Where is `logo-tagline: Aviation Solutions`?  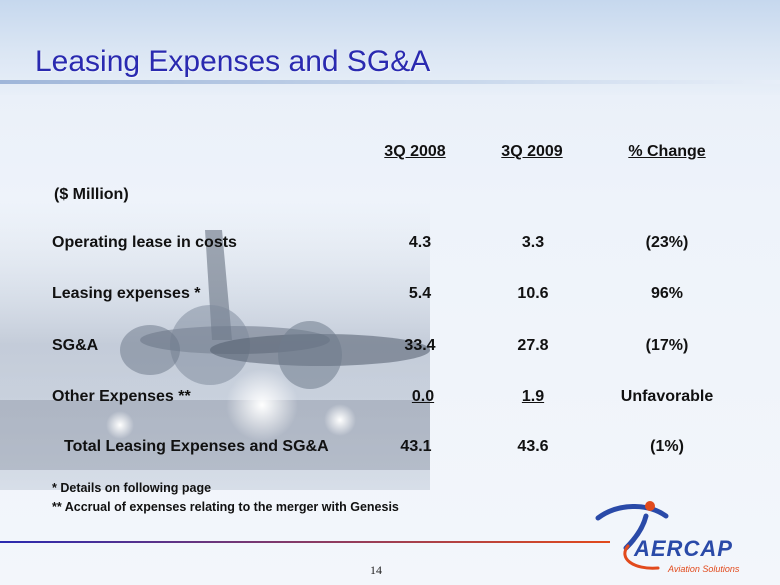
logo-tagline: Aviation Solutions is located at coordinates (704, 569).